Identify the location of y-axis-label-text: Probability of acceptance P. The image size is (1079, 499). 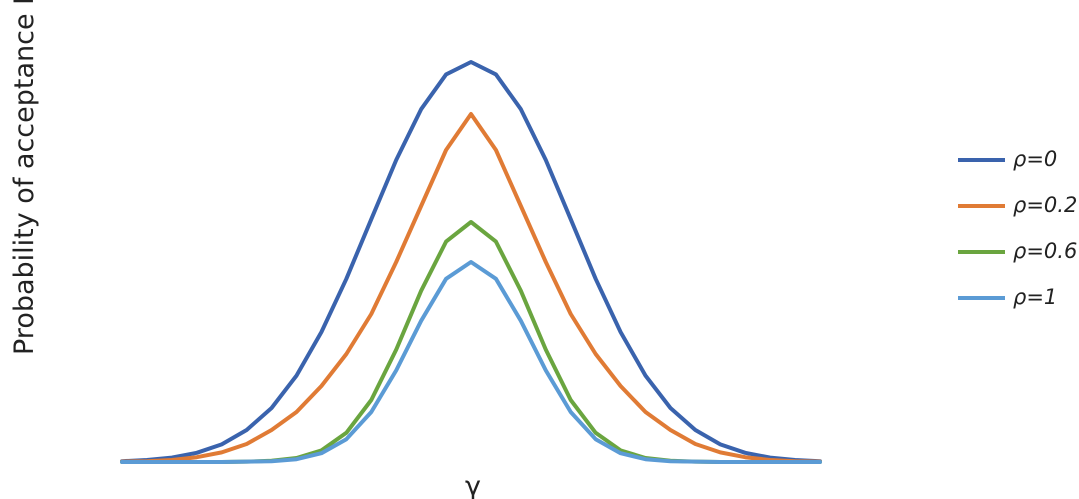
(24, 177).